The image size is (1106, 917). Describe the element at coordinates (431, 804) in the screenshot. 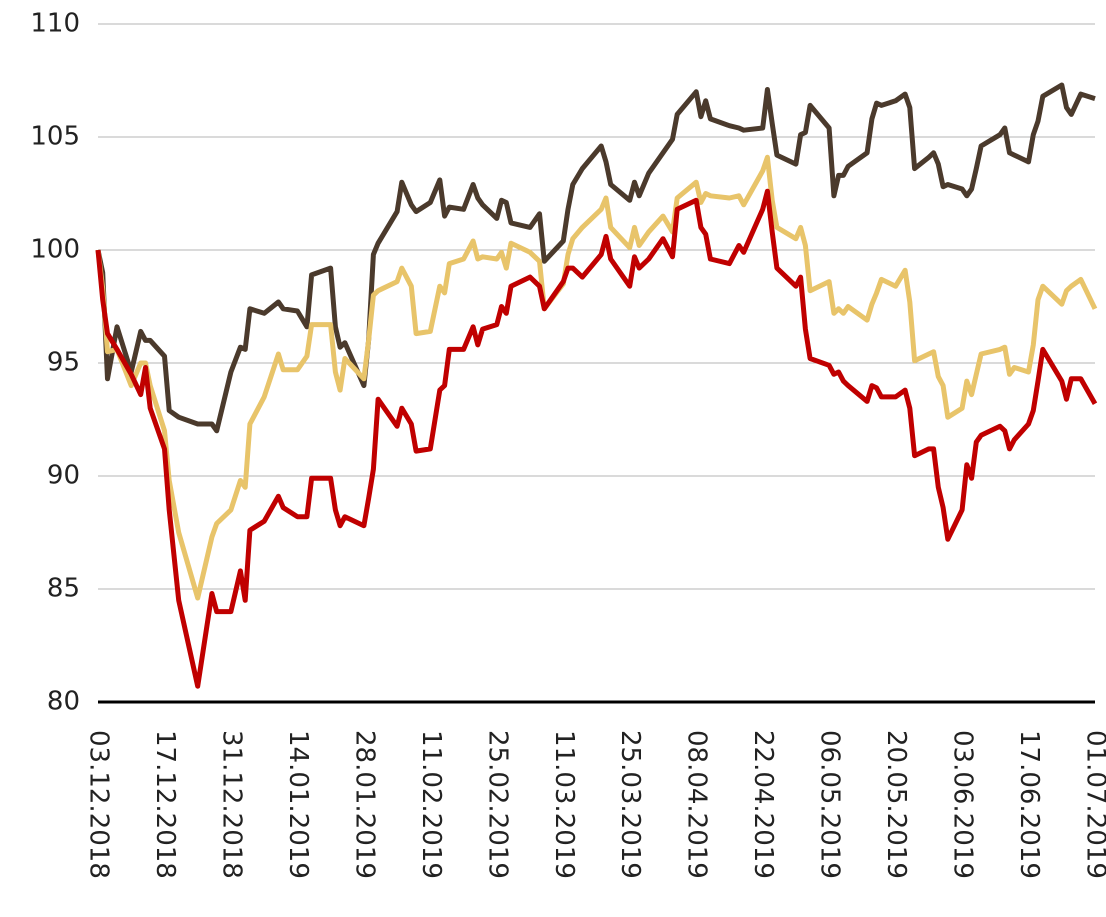

I see `x-tick-label: 11.02.2019` at that location.